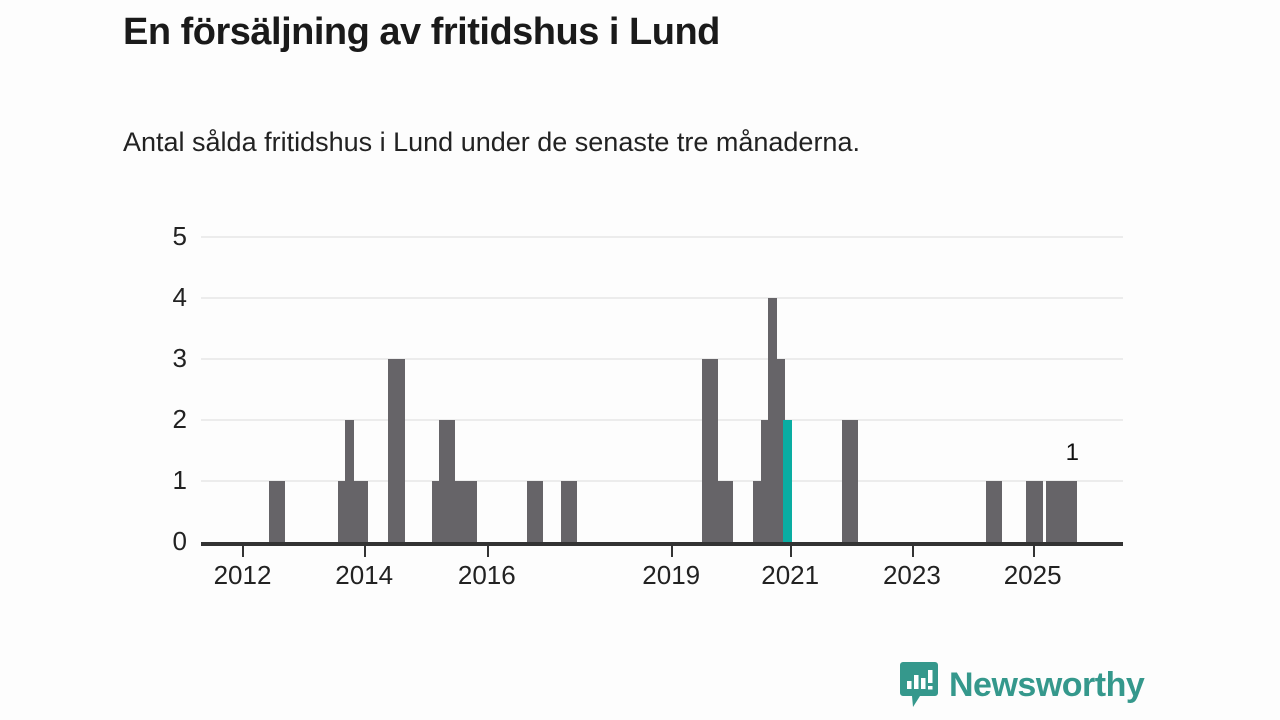  I want to click on gridline-4: 4, so click(648, 297).